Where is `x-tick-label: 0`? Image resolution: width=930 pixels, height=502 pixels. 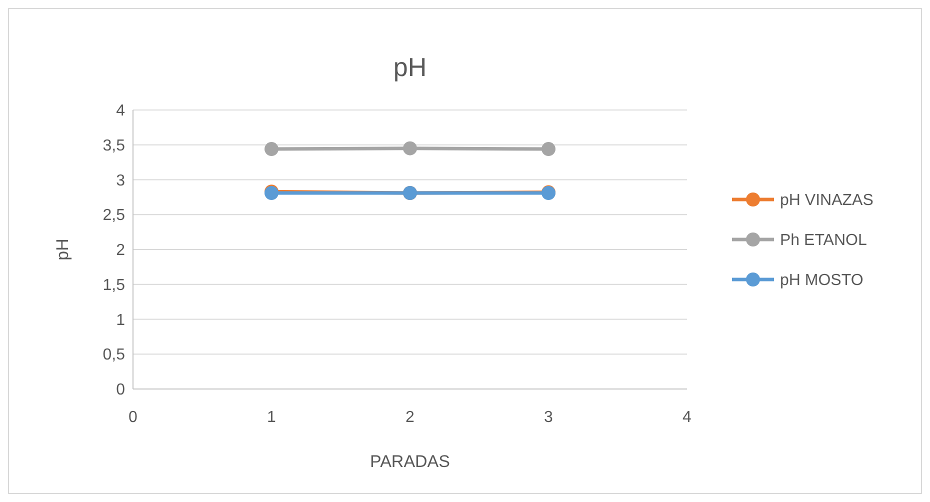
x-tick-label: 0 is located at coordinates (133, 417).